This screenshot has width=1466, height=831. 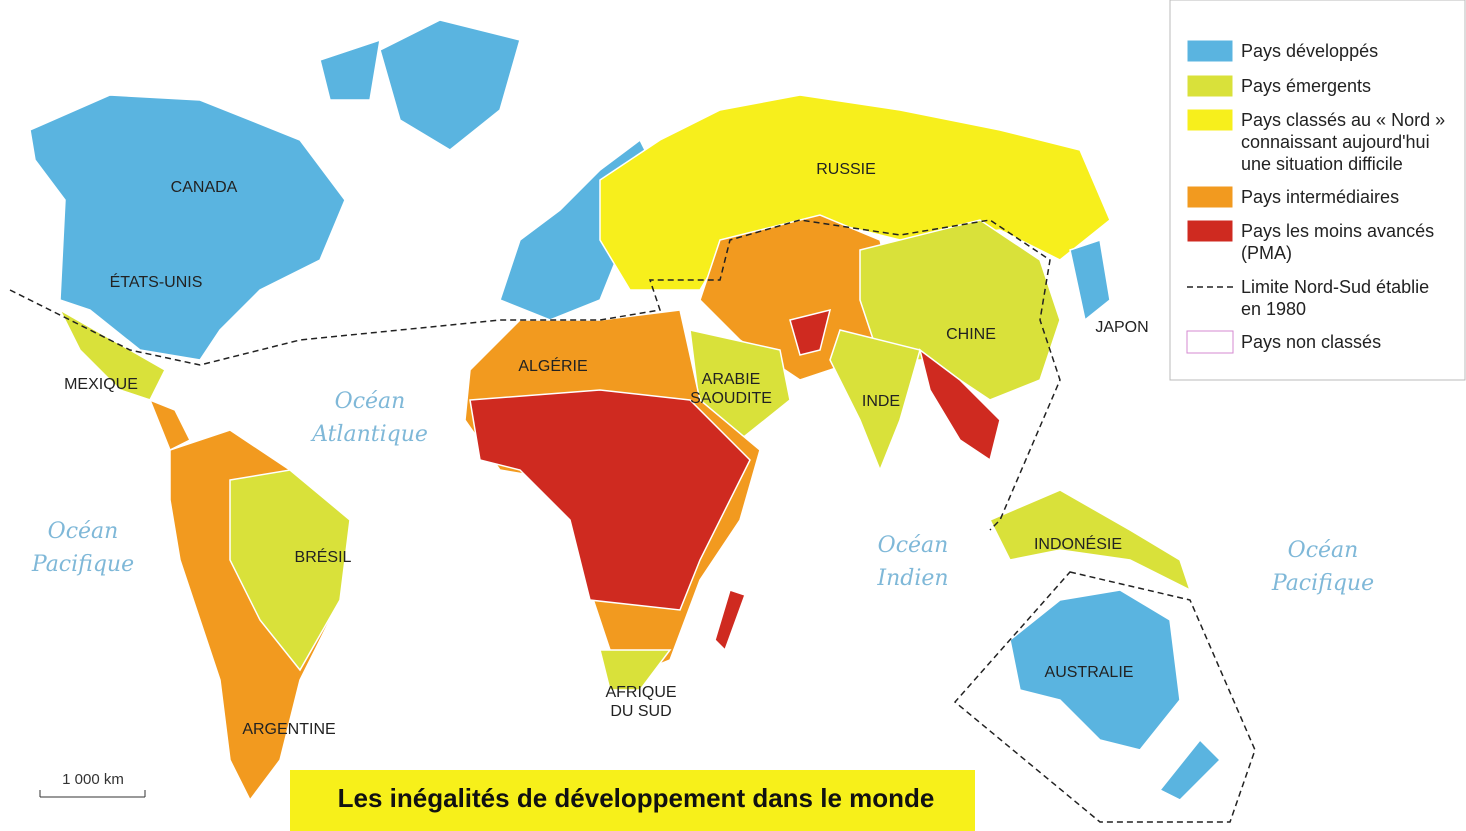 I want to click on legend-label: (PMA), so click(x=1266, y=253).